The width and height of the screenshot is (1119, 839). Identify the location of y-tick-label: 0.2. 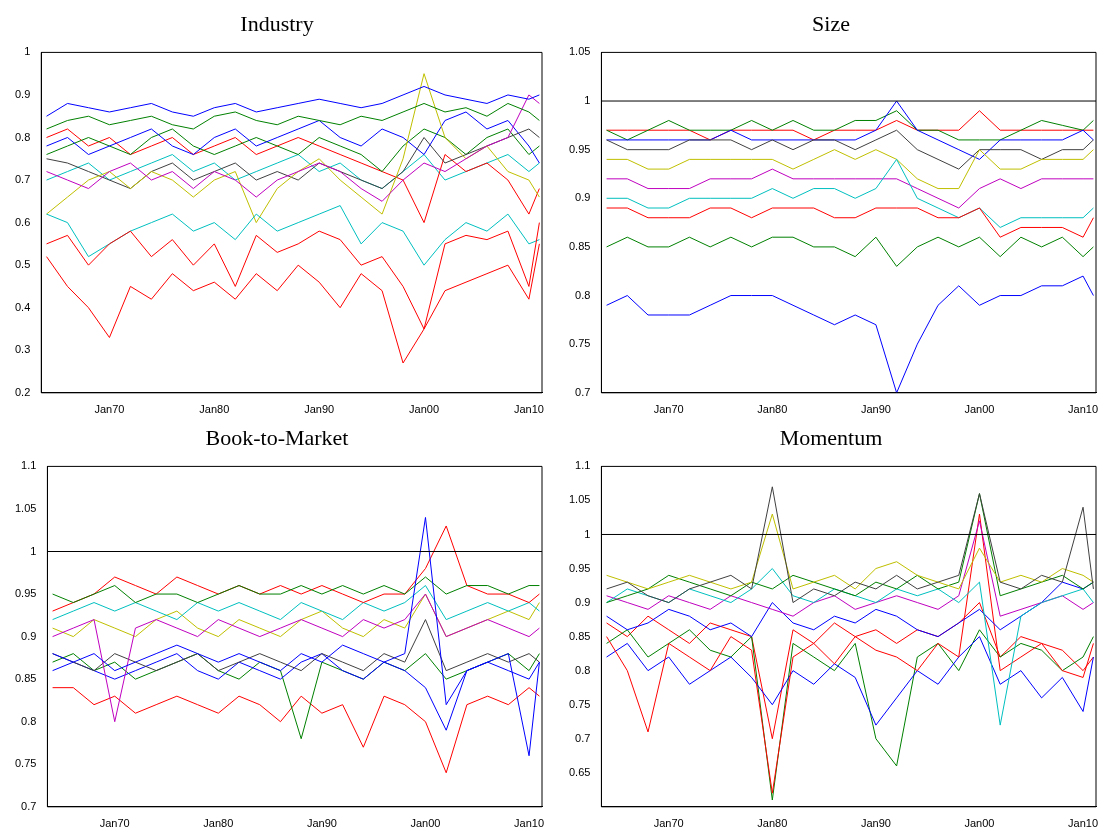
(22, 391).